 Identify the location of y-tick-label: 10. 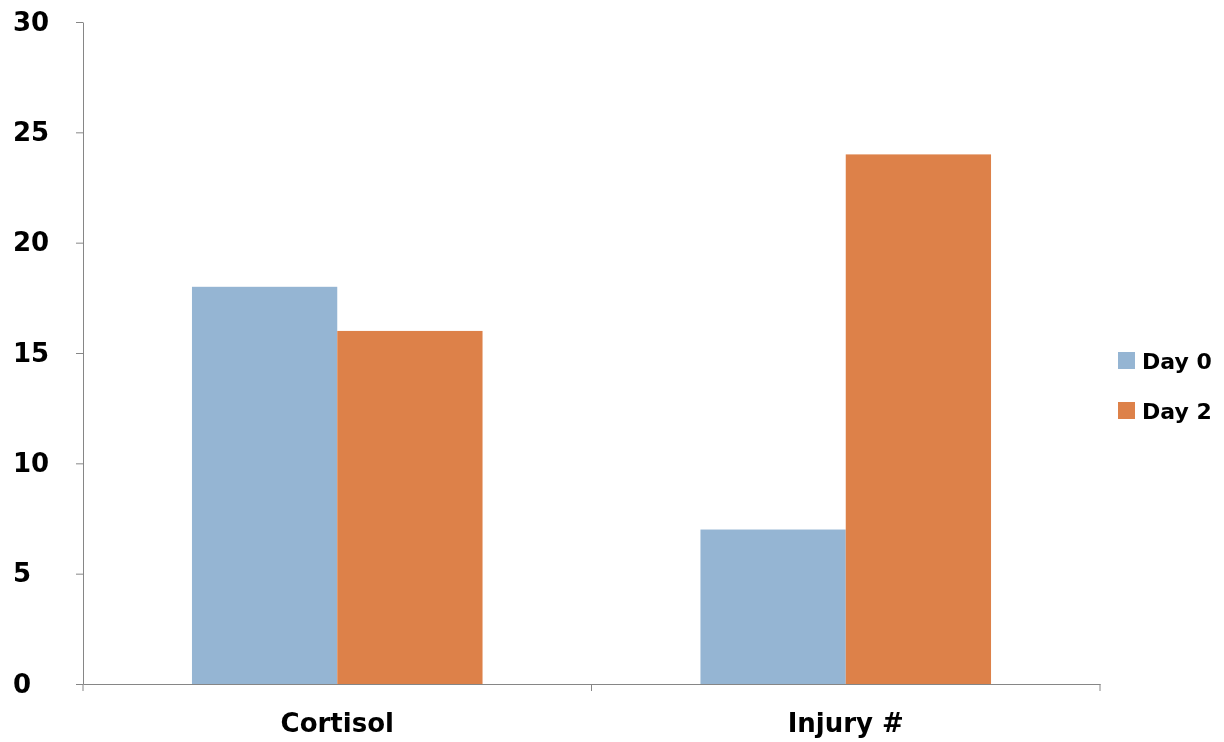
(31, 463).